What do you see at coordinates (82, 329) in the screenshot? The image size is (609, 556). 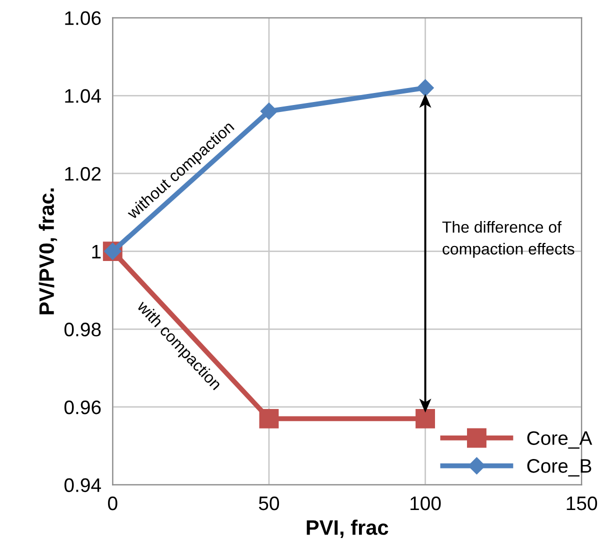 I see `y-tick-label: 0.98` at bounding box center [82, 329].